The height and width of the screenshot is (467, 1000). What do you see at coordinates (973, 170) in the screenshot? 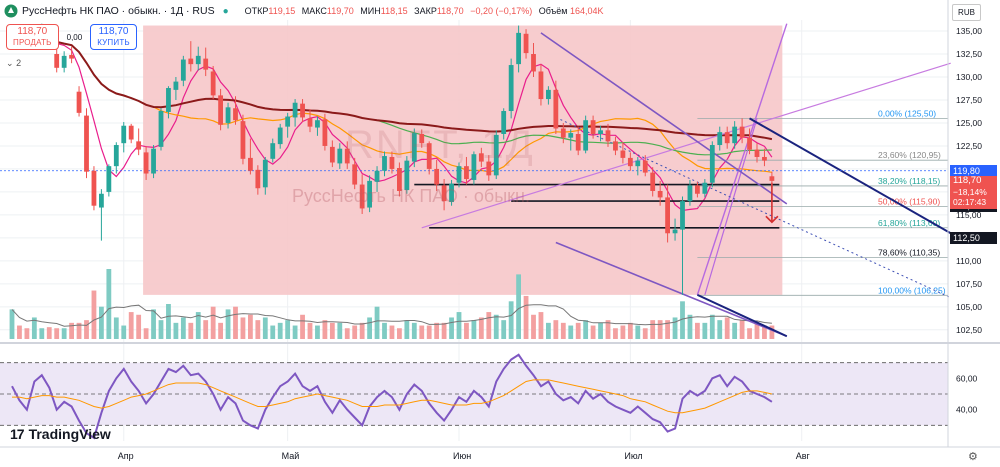
I see `price-tag: 119,80` at bounding box center [973, 170].